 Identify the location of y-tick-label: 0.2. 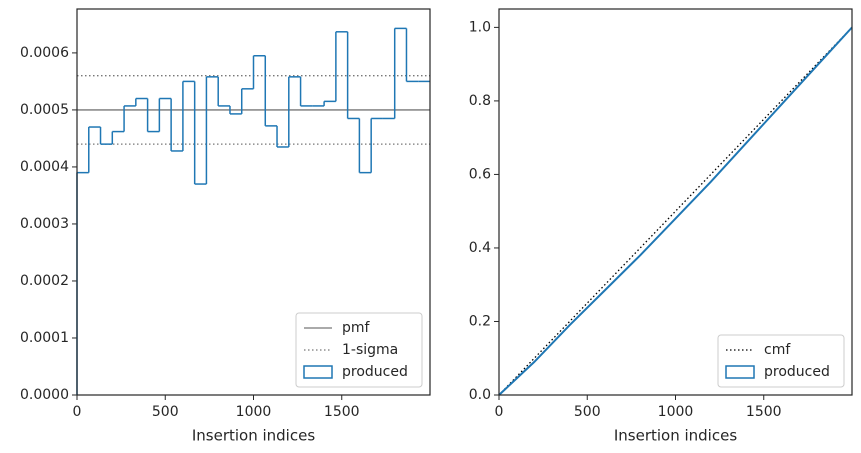
(480, 321).